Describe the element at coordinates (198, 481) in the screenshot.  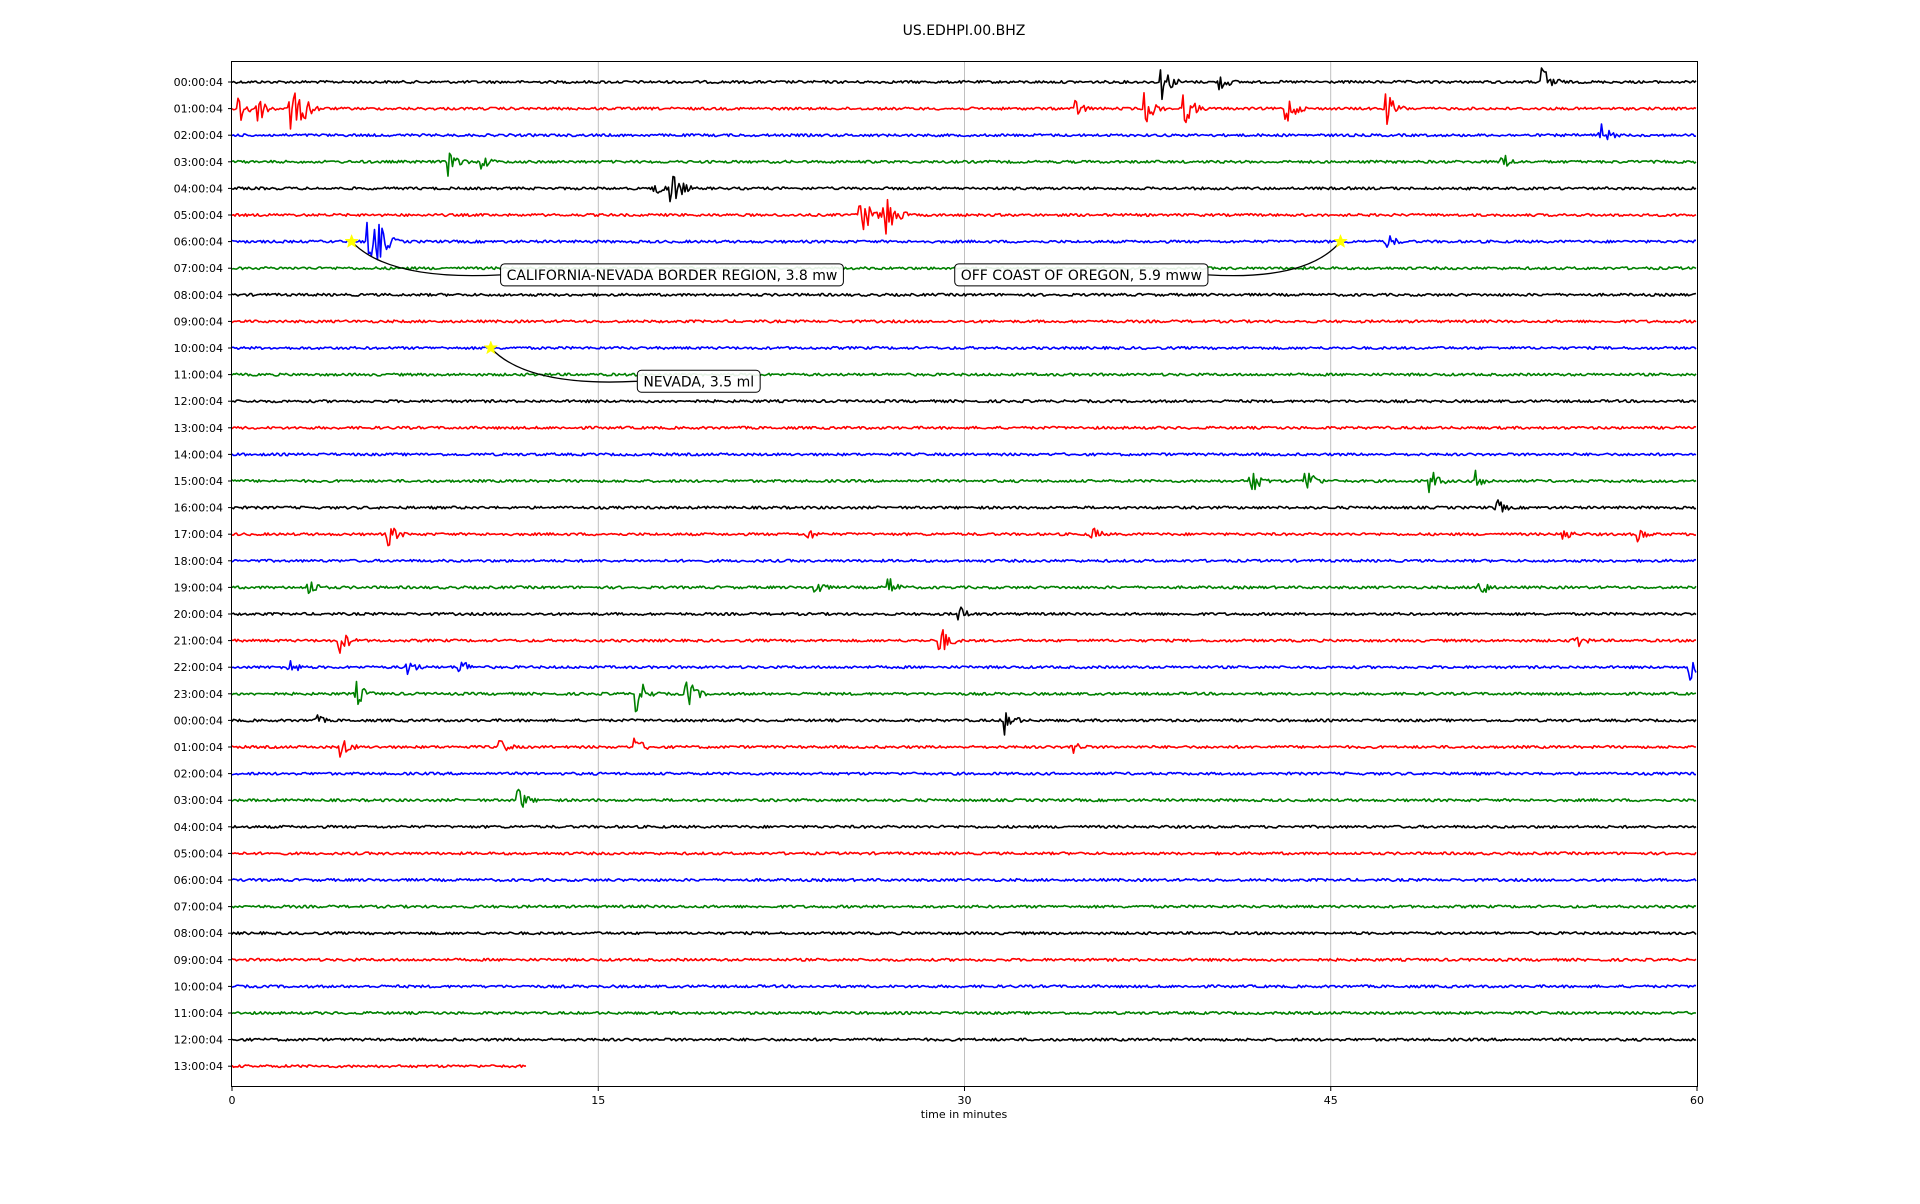
I see `row-label: 15:00:04` at that location.